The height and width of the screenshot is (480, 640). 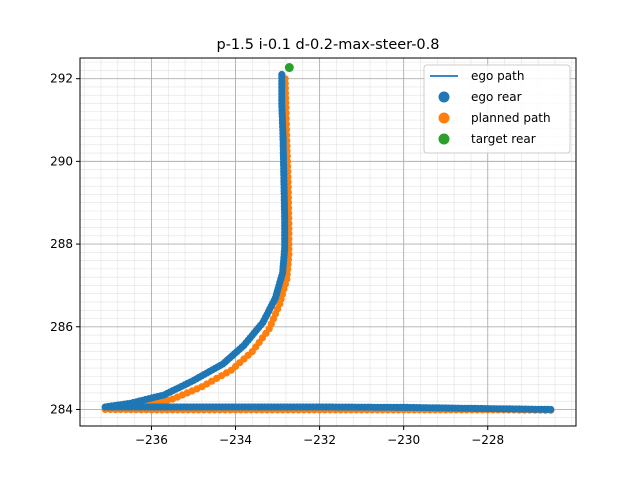 I want to click on legend-box, so click(x=497, y=109).